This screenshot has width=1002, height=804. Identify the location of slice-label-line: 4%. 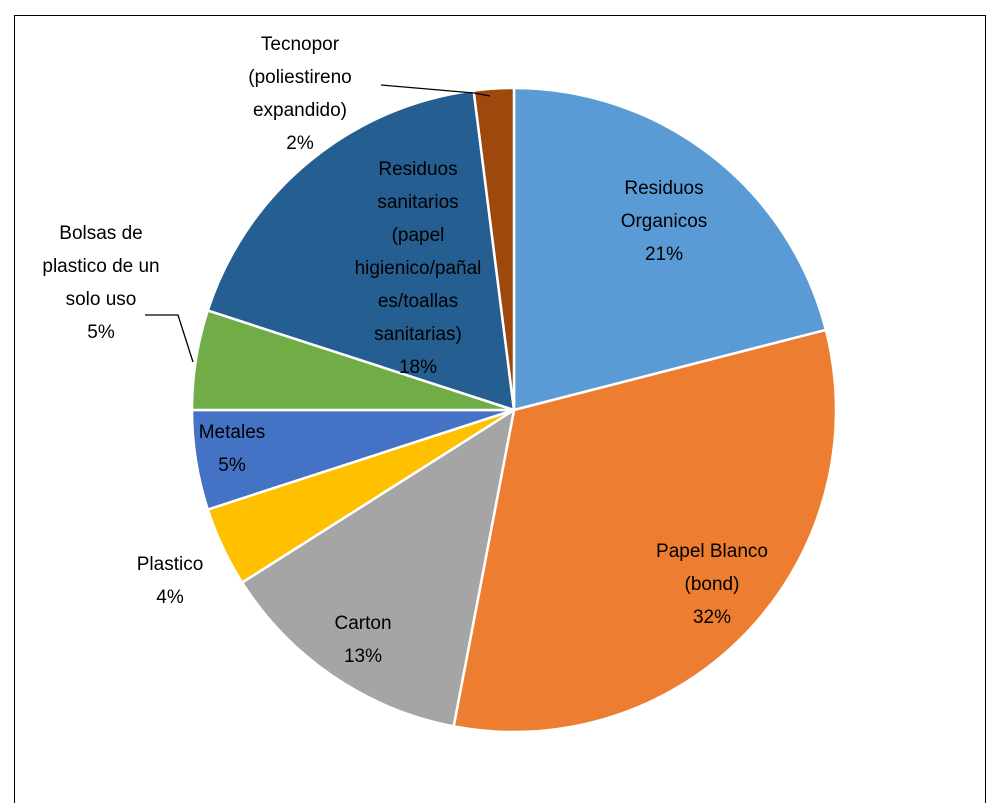
(170, 597).